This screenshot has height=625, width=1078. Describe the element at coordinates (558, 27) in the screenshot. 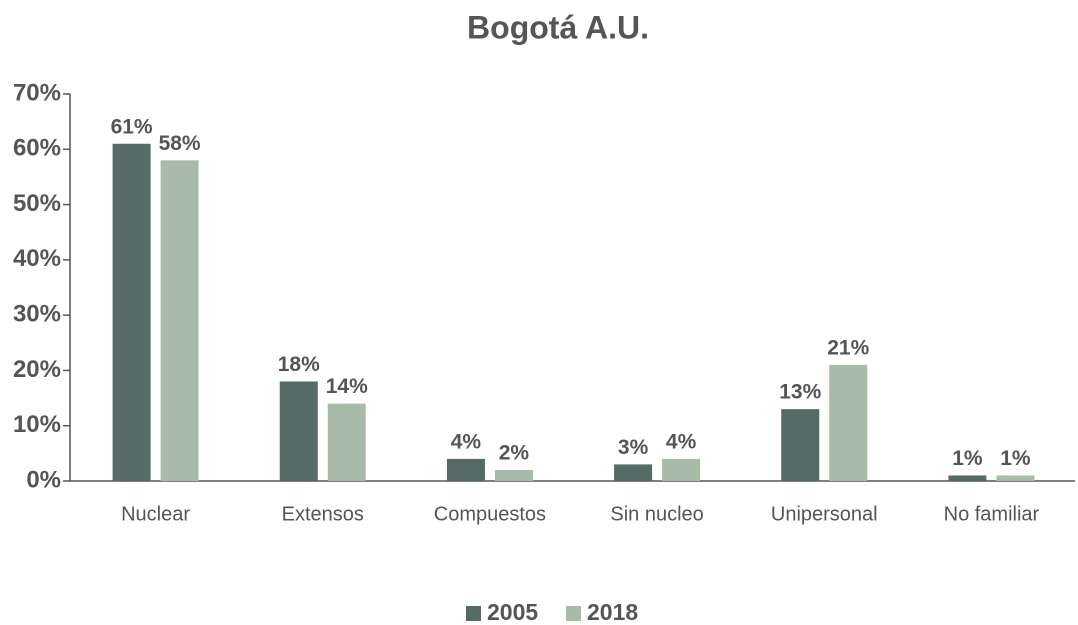

I see `chart-title: Bogotá A.U.` at that location.